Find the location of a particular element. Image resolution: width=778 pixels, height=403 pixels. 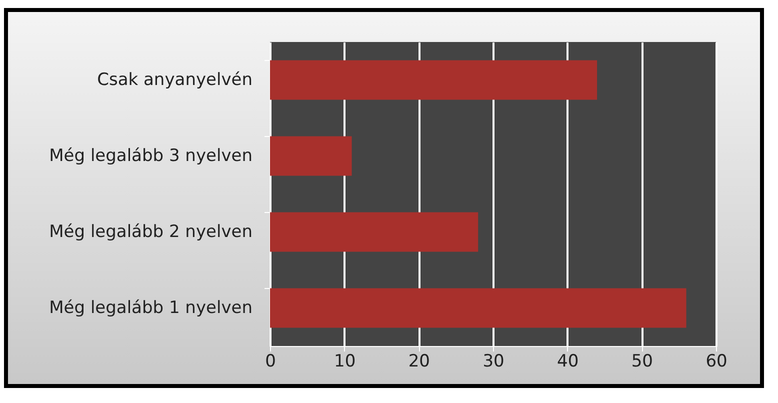

y-tick-label: Csak anyanyelvén is located at coordinates (174, 80).